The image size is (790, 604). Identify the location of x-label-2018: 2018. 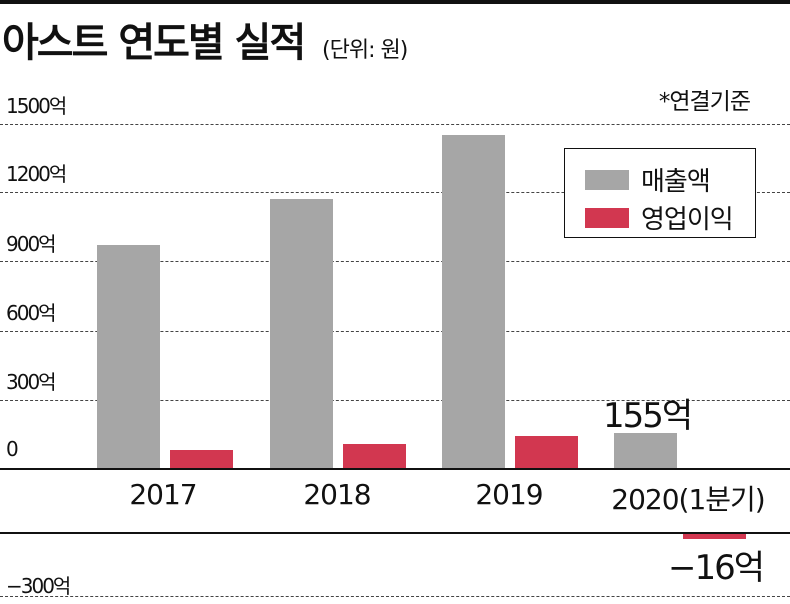
(337, 494).